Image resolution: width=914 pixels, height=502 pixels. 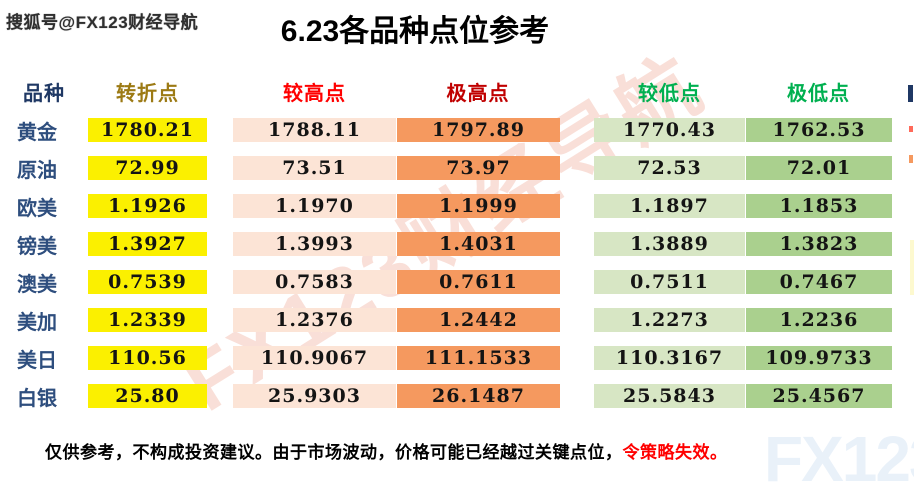 What do you see at coordinates (314, 358) in the screenshot?
I see `high-value: 110.9067` at bounding box center [314, 358].